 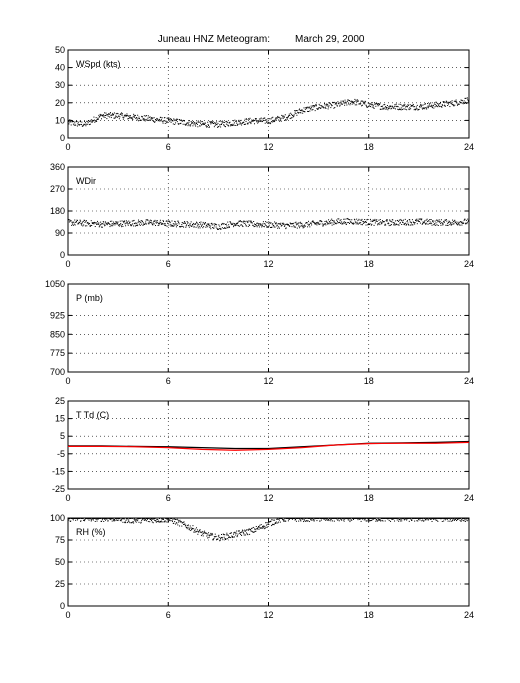 What do you see at coordinates (62, 606) in the screenshot?
I see `y-tick-label: 0` at bounding box center [62, 606].